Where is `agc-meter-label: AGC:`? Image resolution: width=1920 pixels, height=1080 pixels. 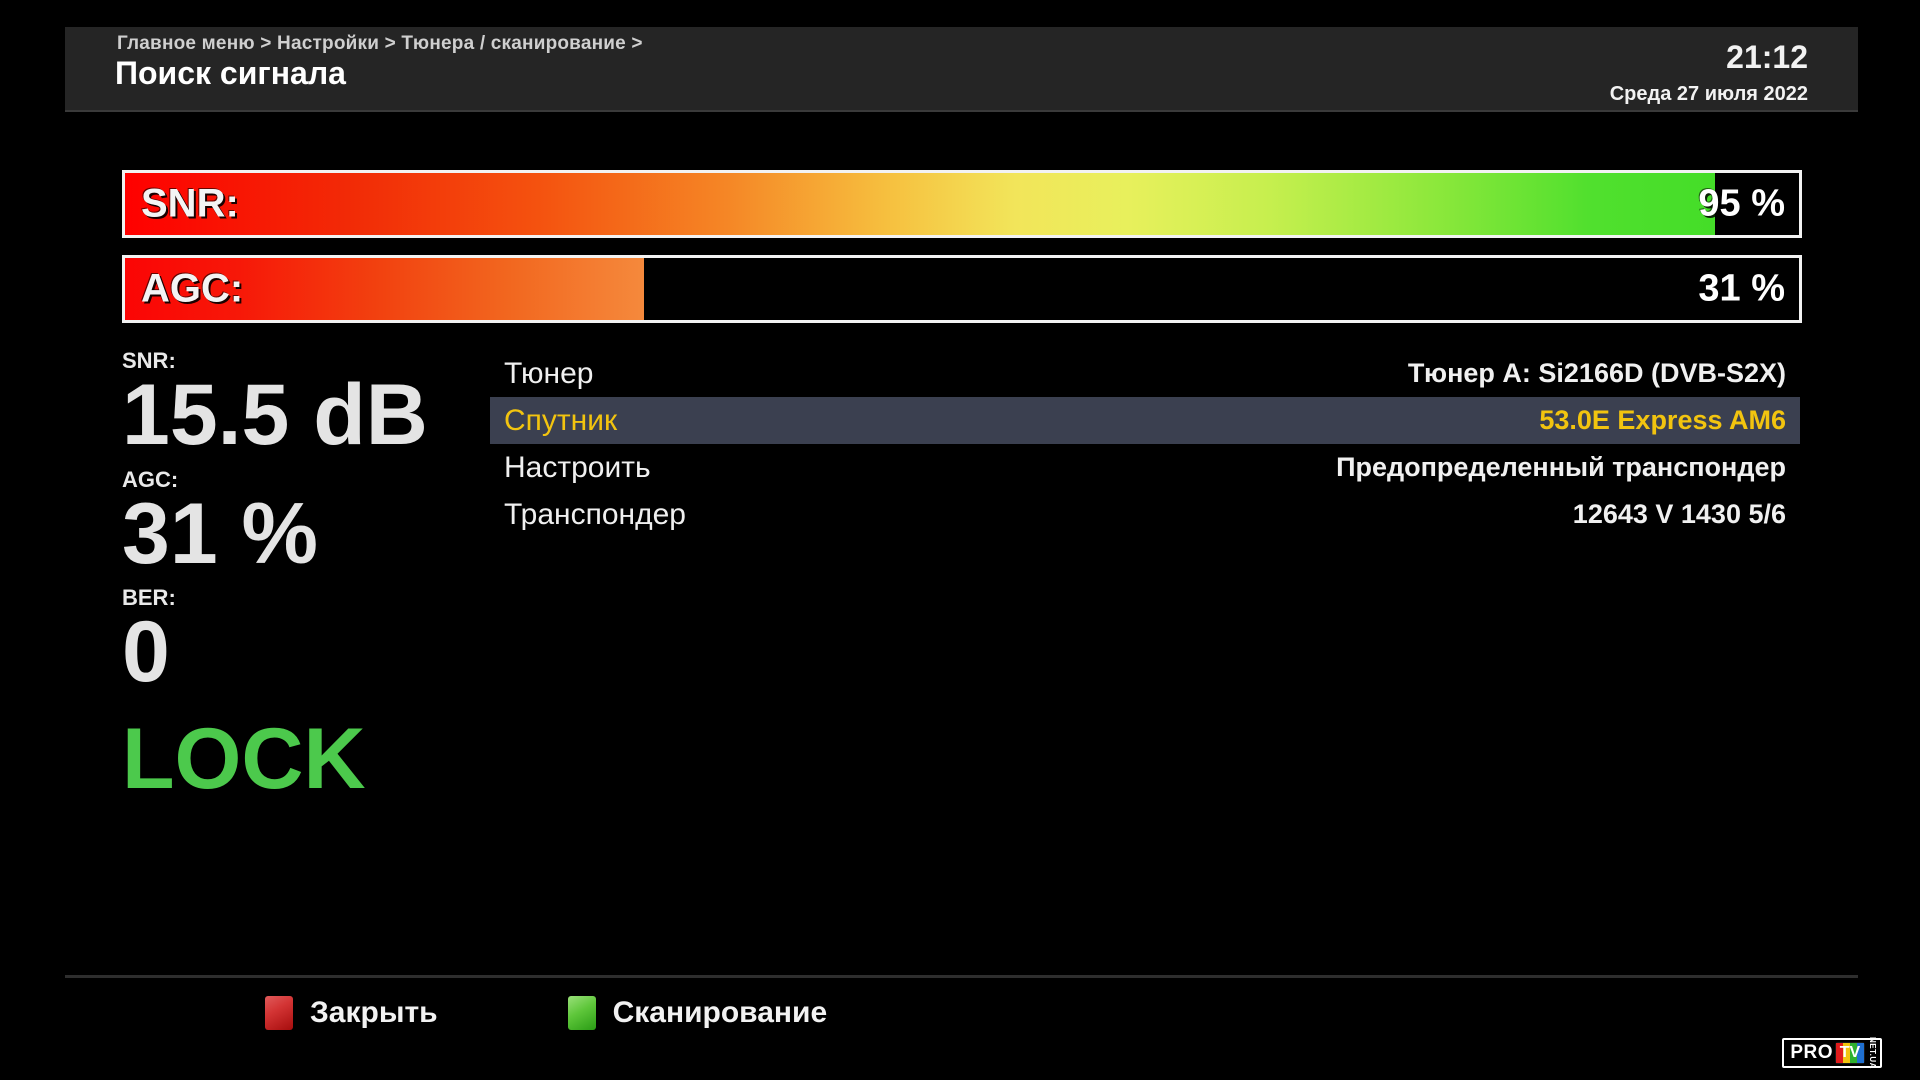 agc-meter-label: AGC: is located at coordinates (192, 288).